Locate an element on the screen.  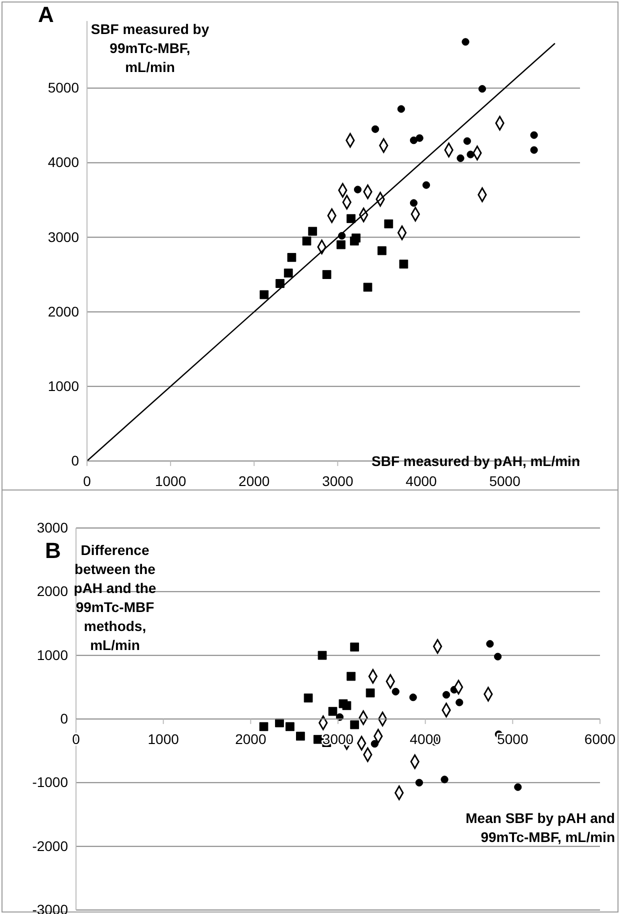
x-axis-title: SBF measured by pAH, mL/min is located at coordinates (476, 461).